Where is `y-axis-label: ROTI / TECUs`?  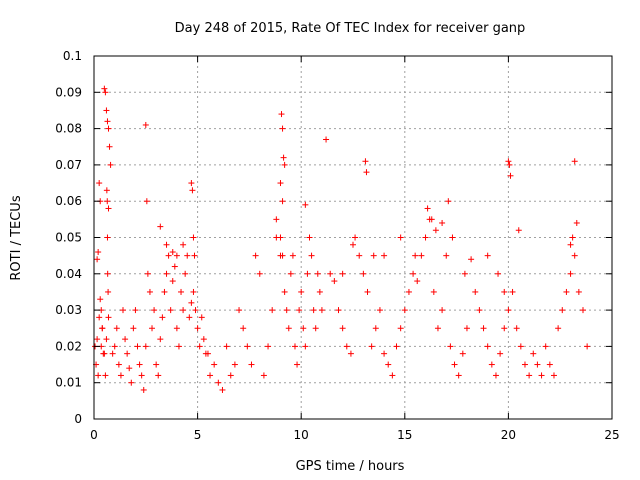
y-axis-label: ROTI / TECUs is located at coordinates (16, 237).